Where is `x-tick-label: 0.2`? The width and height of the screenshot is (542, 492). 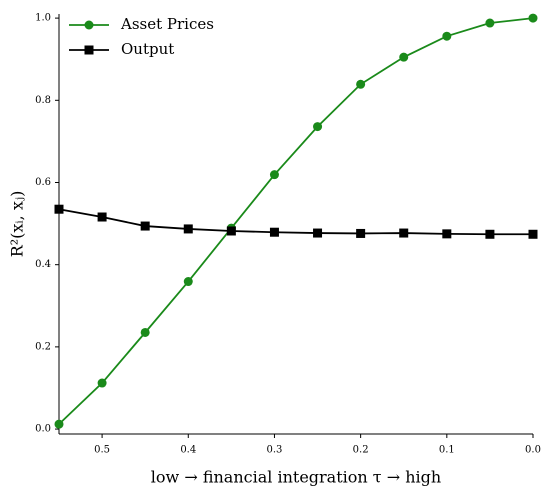
x-tick-label: 0.2 is located at coordinates (361, 450).